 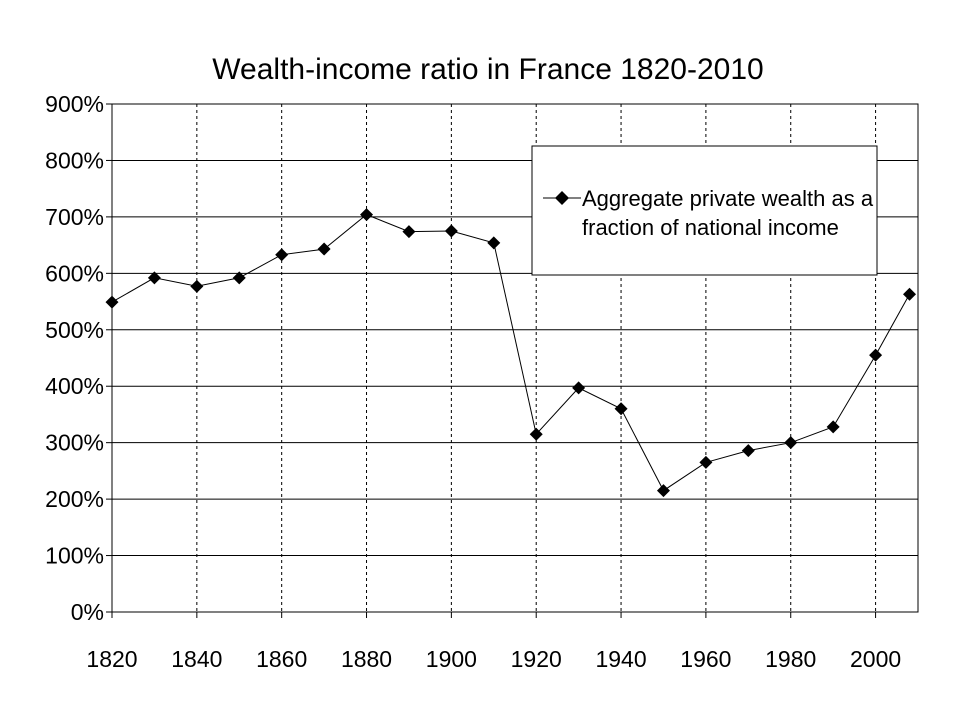 What do you see at coordinates (536, 659) in the screenshot?
I see `x-tick-label: 1920` at bounding box center [536, 659].